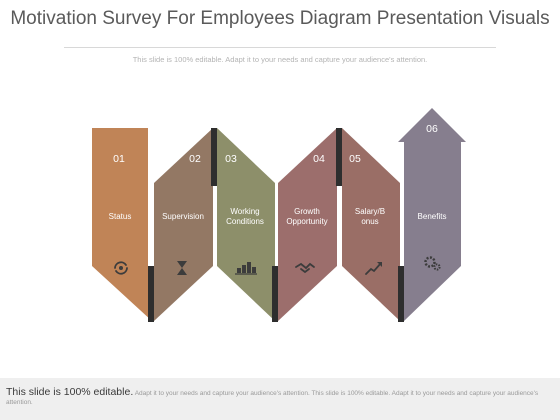 This screenshot has height=420, width=560. I want to click on step-02: 02 Supervision, so click(185, 224).